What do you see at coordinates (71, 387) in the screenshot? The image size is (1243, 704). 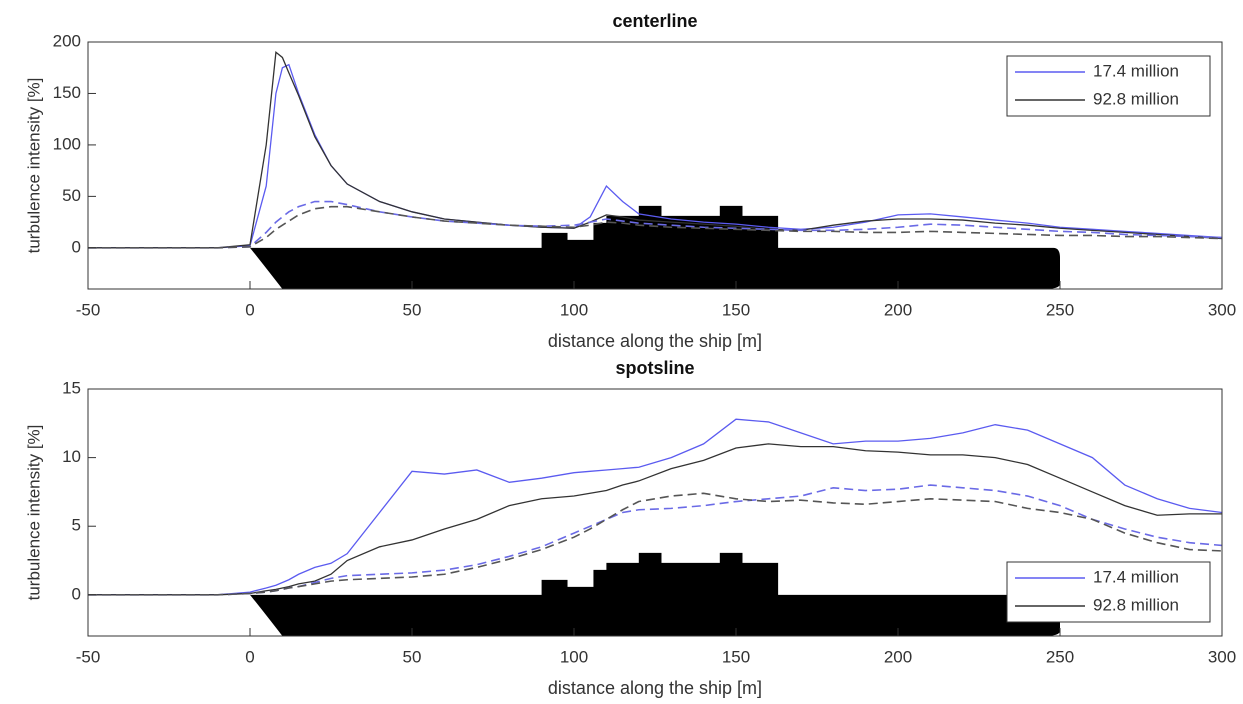 I see `y-tick-label: 15` at bounding box center [71, 387].